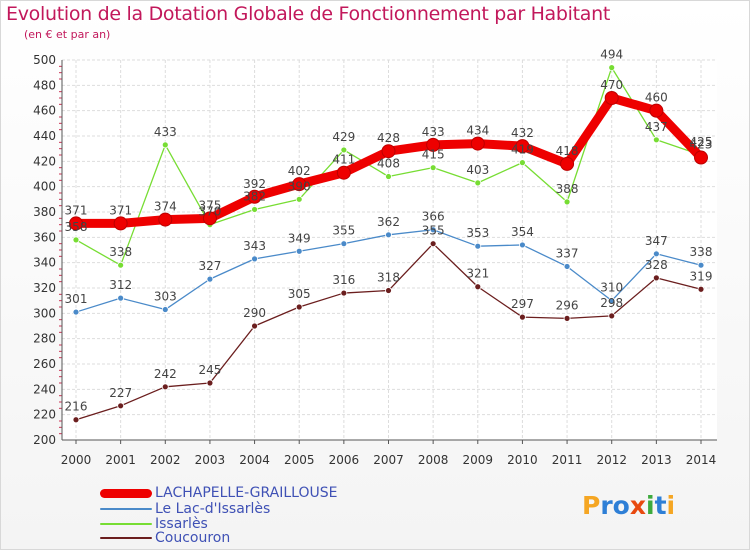  What do you see at coordinates (44, 313) in the screenshot?
I see `y-tick-label: 300` at bounding box center [44, 313].